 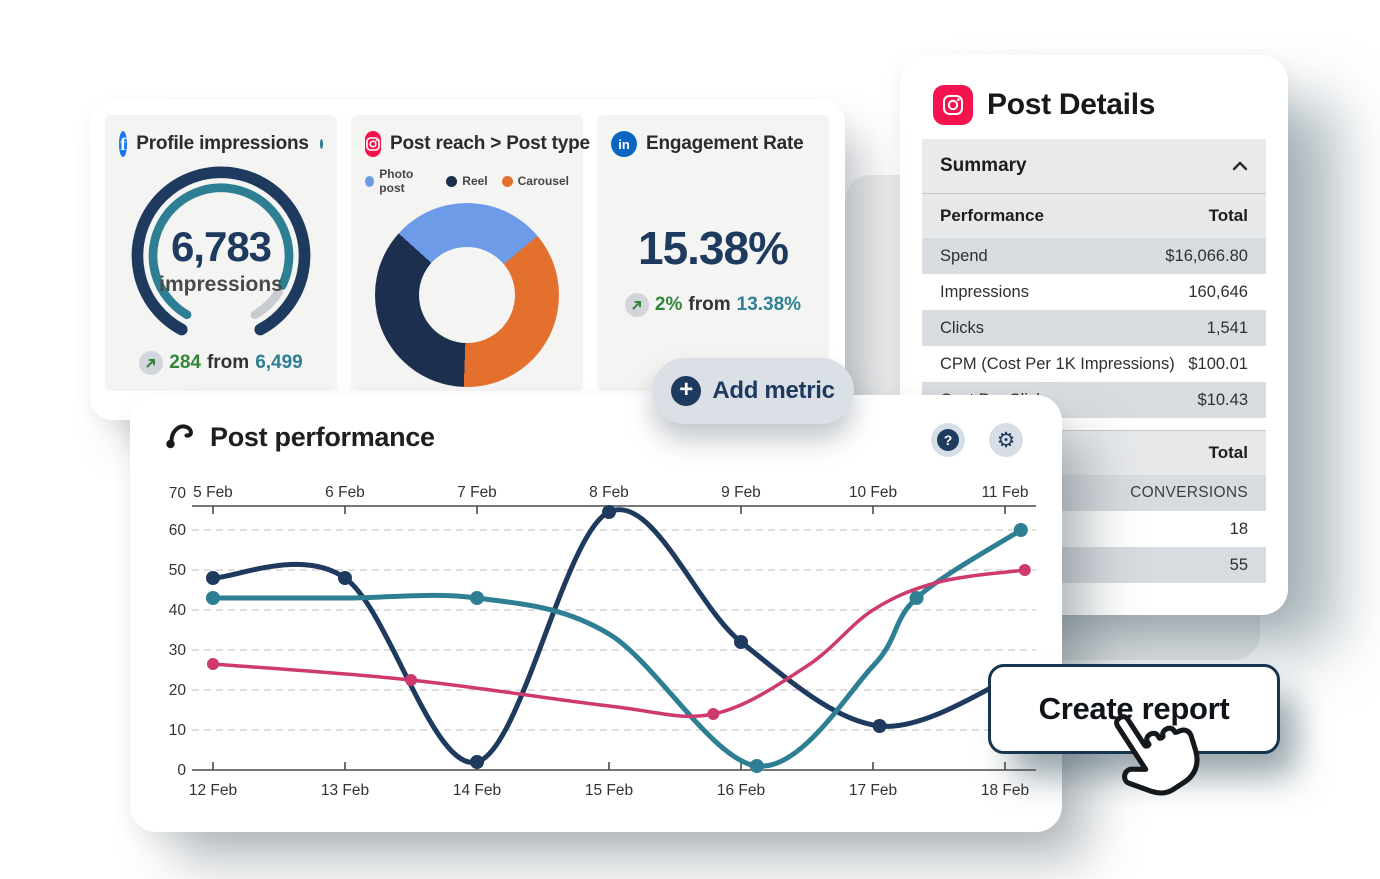 What do you see at coordinates (222, 143) in the screenshot?
I see `tile-title: Profile impressions` at bounding box center [222, 143].